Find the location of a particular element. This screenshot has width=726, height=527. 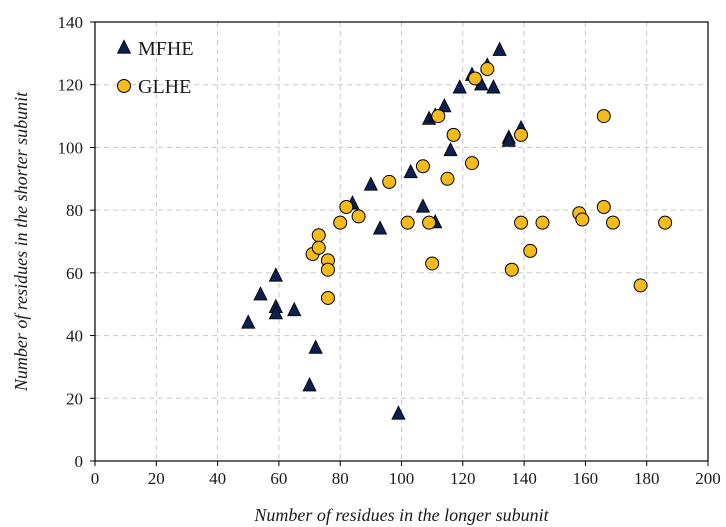

x-tick-label: 160 is located at coordinates (586, 478).